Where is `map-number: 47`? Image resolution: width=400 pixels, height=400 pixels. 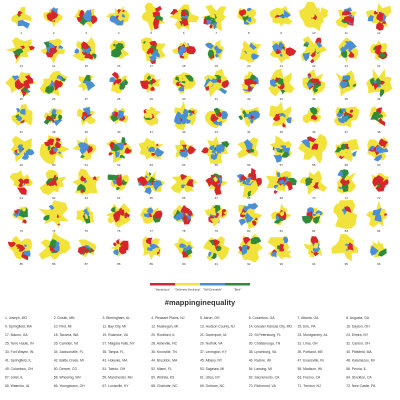
map-number: 47 is located at coordinates (347, 132).